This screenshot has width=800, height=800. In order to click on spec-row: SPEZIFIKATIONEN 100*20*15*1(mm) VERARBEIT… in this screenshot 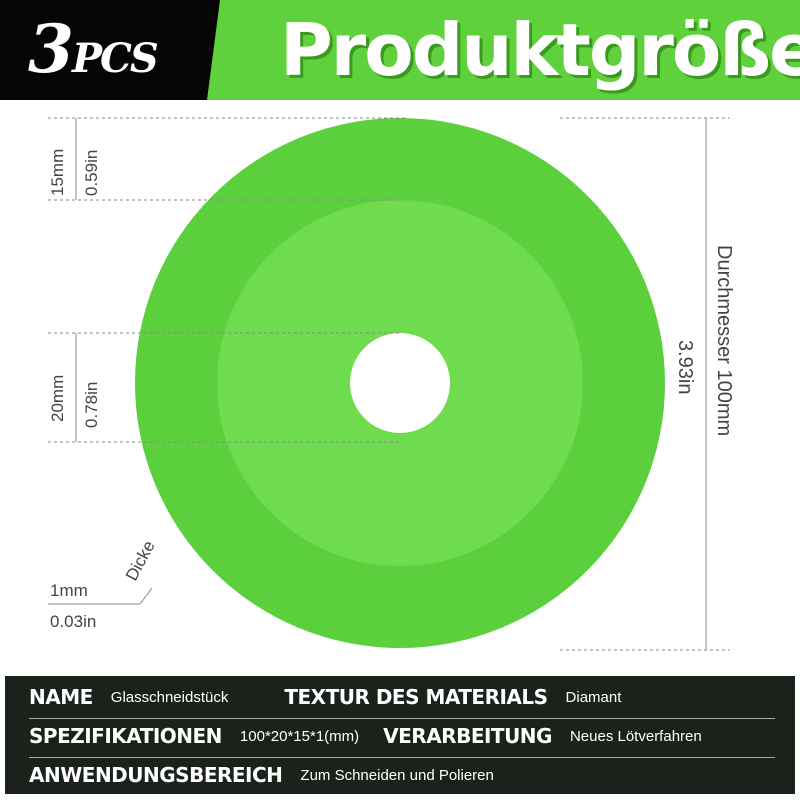, I will do `click(402, 736)`.